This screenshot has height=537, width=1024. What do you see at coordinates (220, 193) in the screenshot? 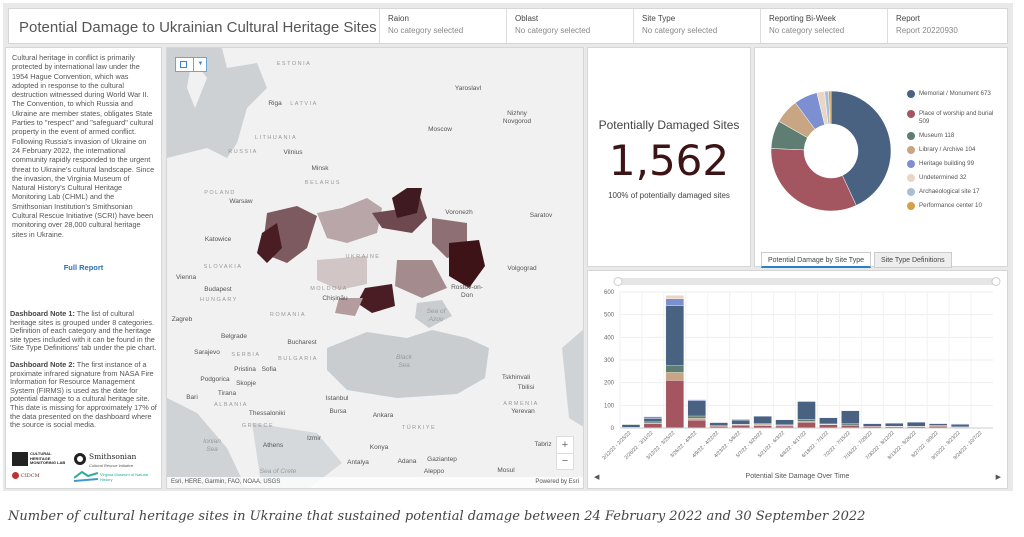
I see `country-label: POLAND` at bounding box center [220, 193].